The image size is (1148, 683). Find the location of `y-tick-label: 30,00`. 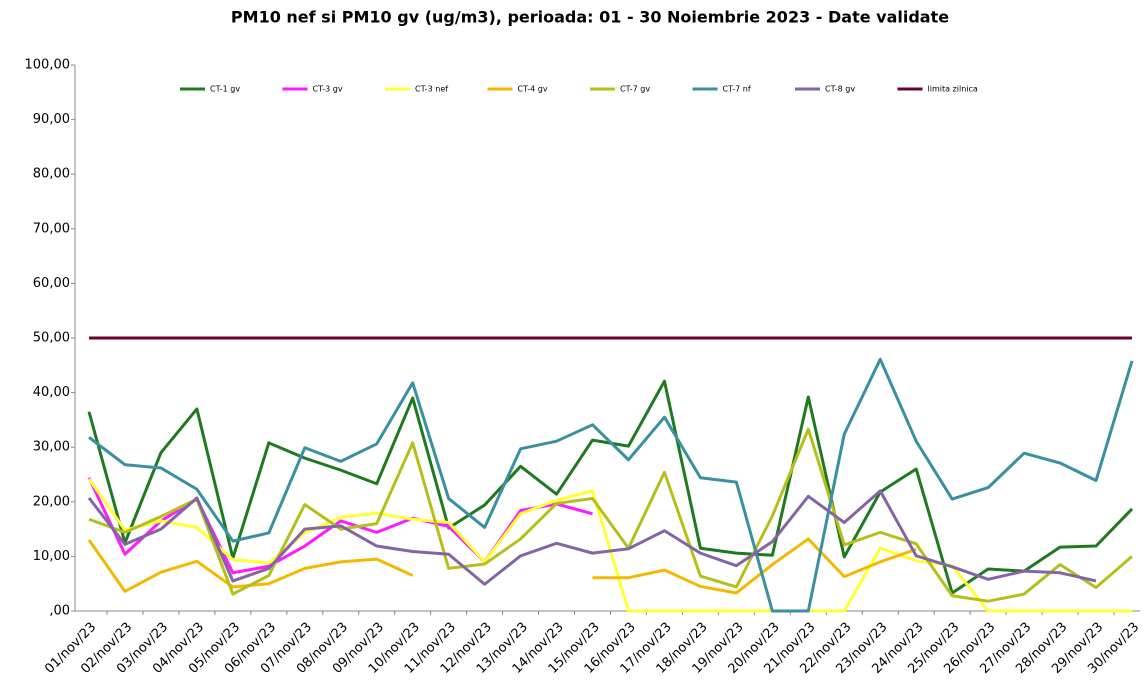

y-tick-label: 30,00 is located at coordinates (51, 447).